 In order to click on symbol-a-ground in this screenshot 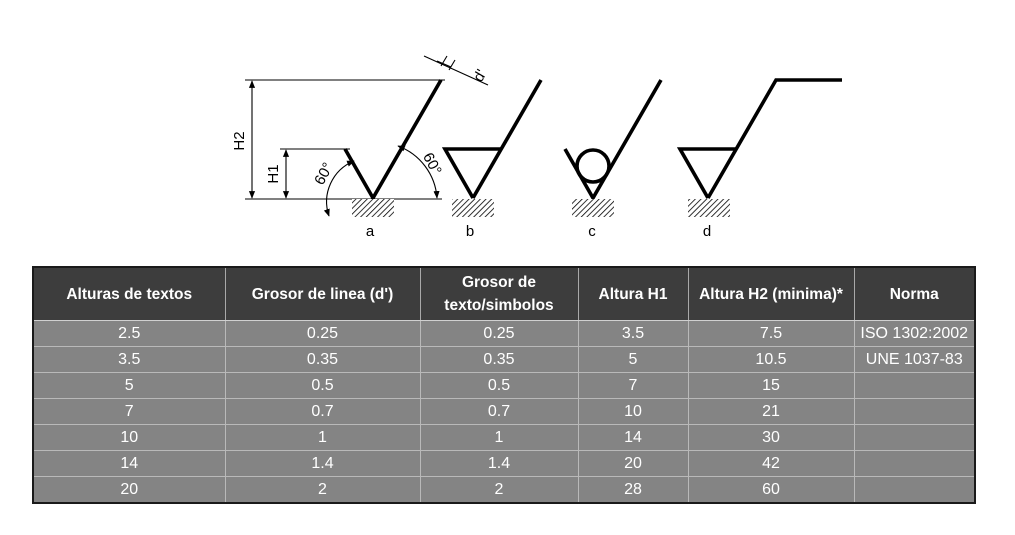, I will do `click(373, 208)`.